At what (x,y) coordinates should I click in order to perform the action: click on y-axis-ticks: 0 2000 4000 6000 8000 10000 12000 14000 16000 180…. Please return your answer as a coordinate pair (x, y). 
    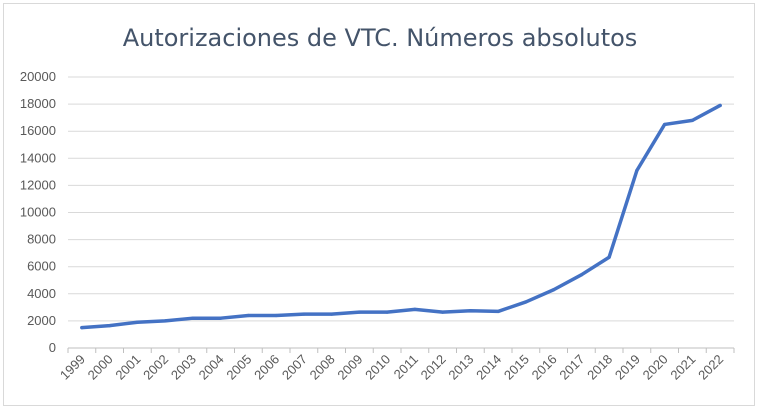
    Looking at the image, I should click on (38, 212).